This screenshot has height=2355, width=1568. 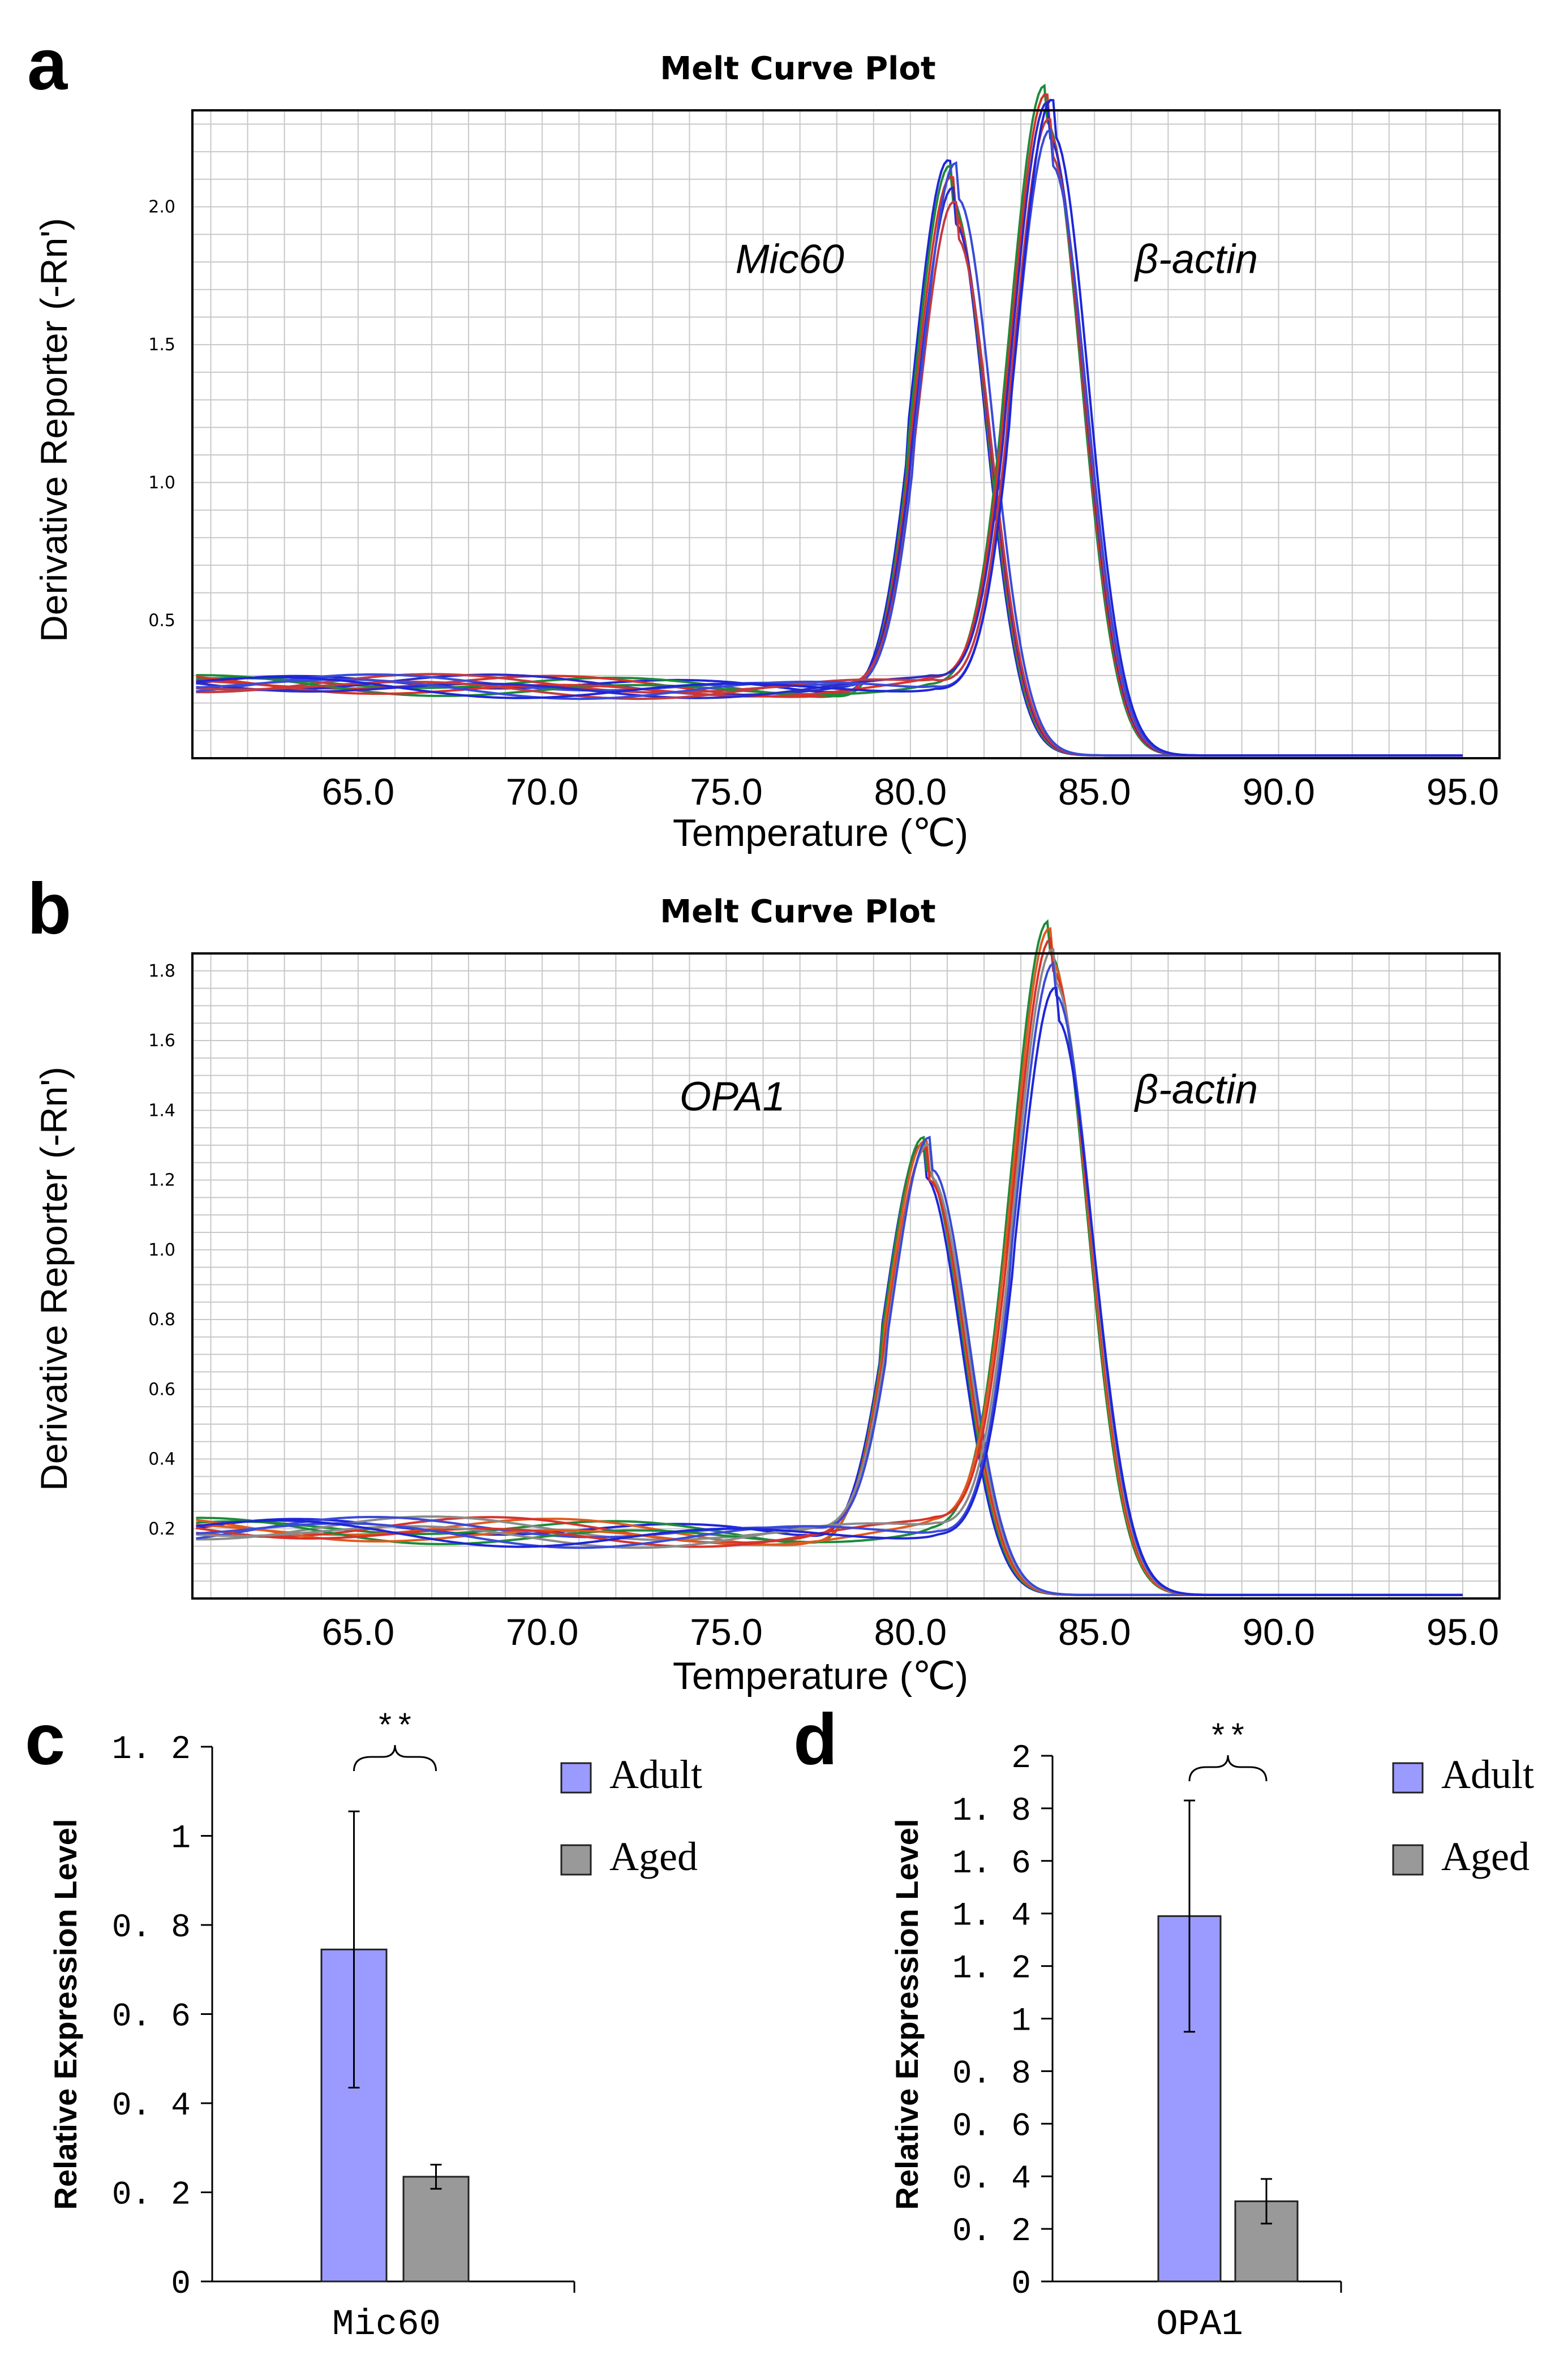 What do you see at coordinates (161, 345) in the screenshot?
I see `y-tick-label: 1.5` at bounding box center [161, 345].